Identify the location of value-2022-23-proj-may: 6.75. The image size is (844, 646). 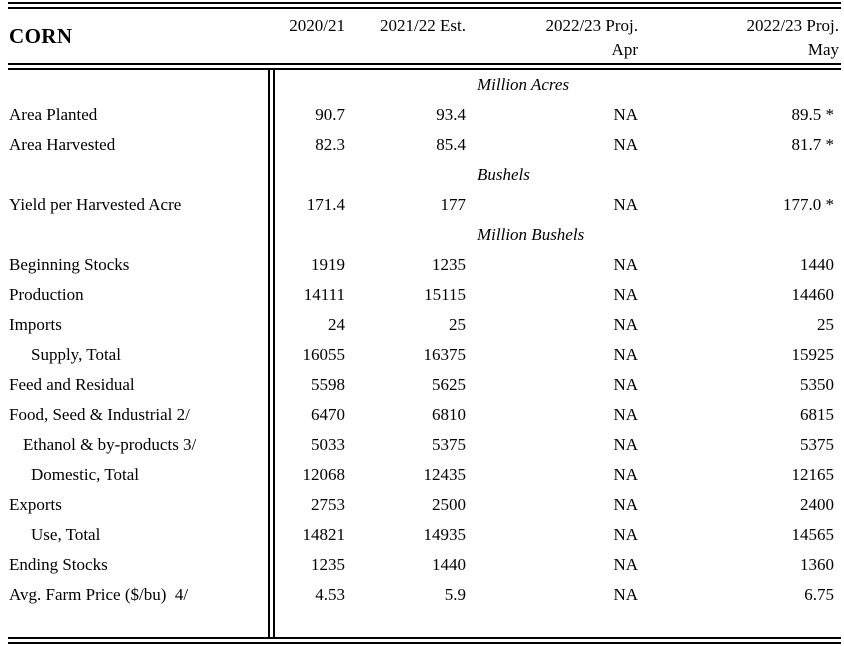
(819, 594).